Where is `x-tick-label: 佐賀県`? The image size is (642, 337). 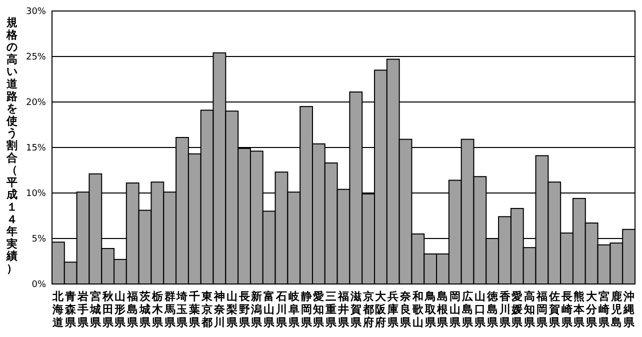 x-tick-label: 佐賀県 is located at coordinates (554, 309).